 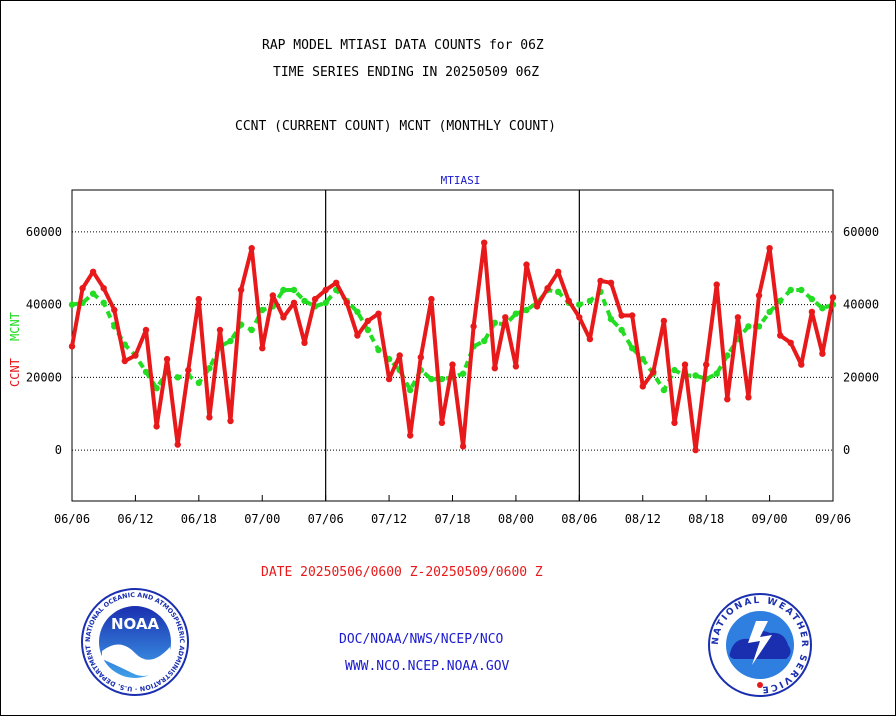 I want to click on x-tick-label: 09/00, so click(x=770, y=519).